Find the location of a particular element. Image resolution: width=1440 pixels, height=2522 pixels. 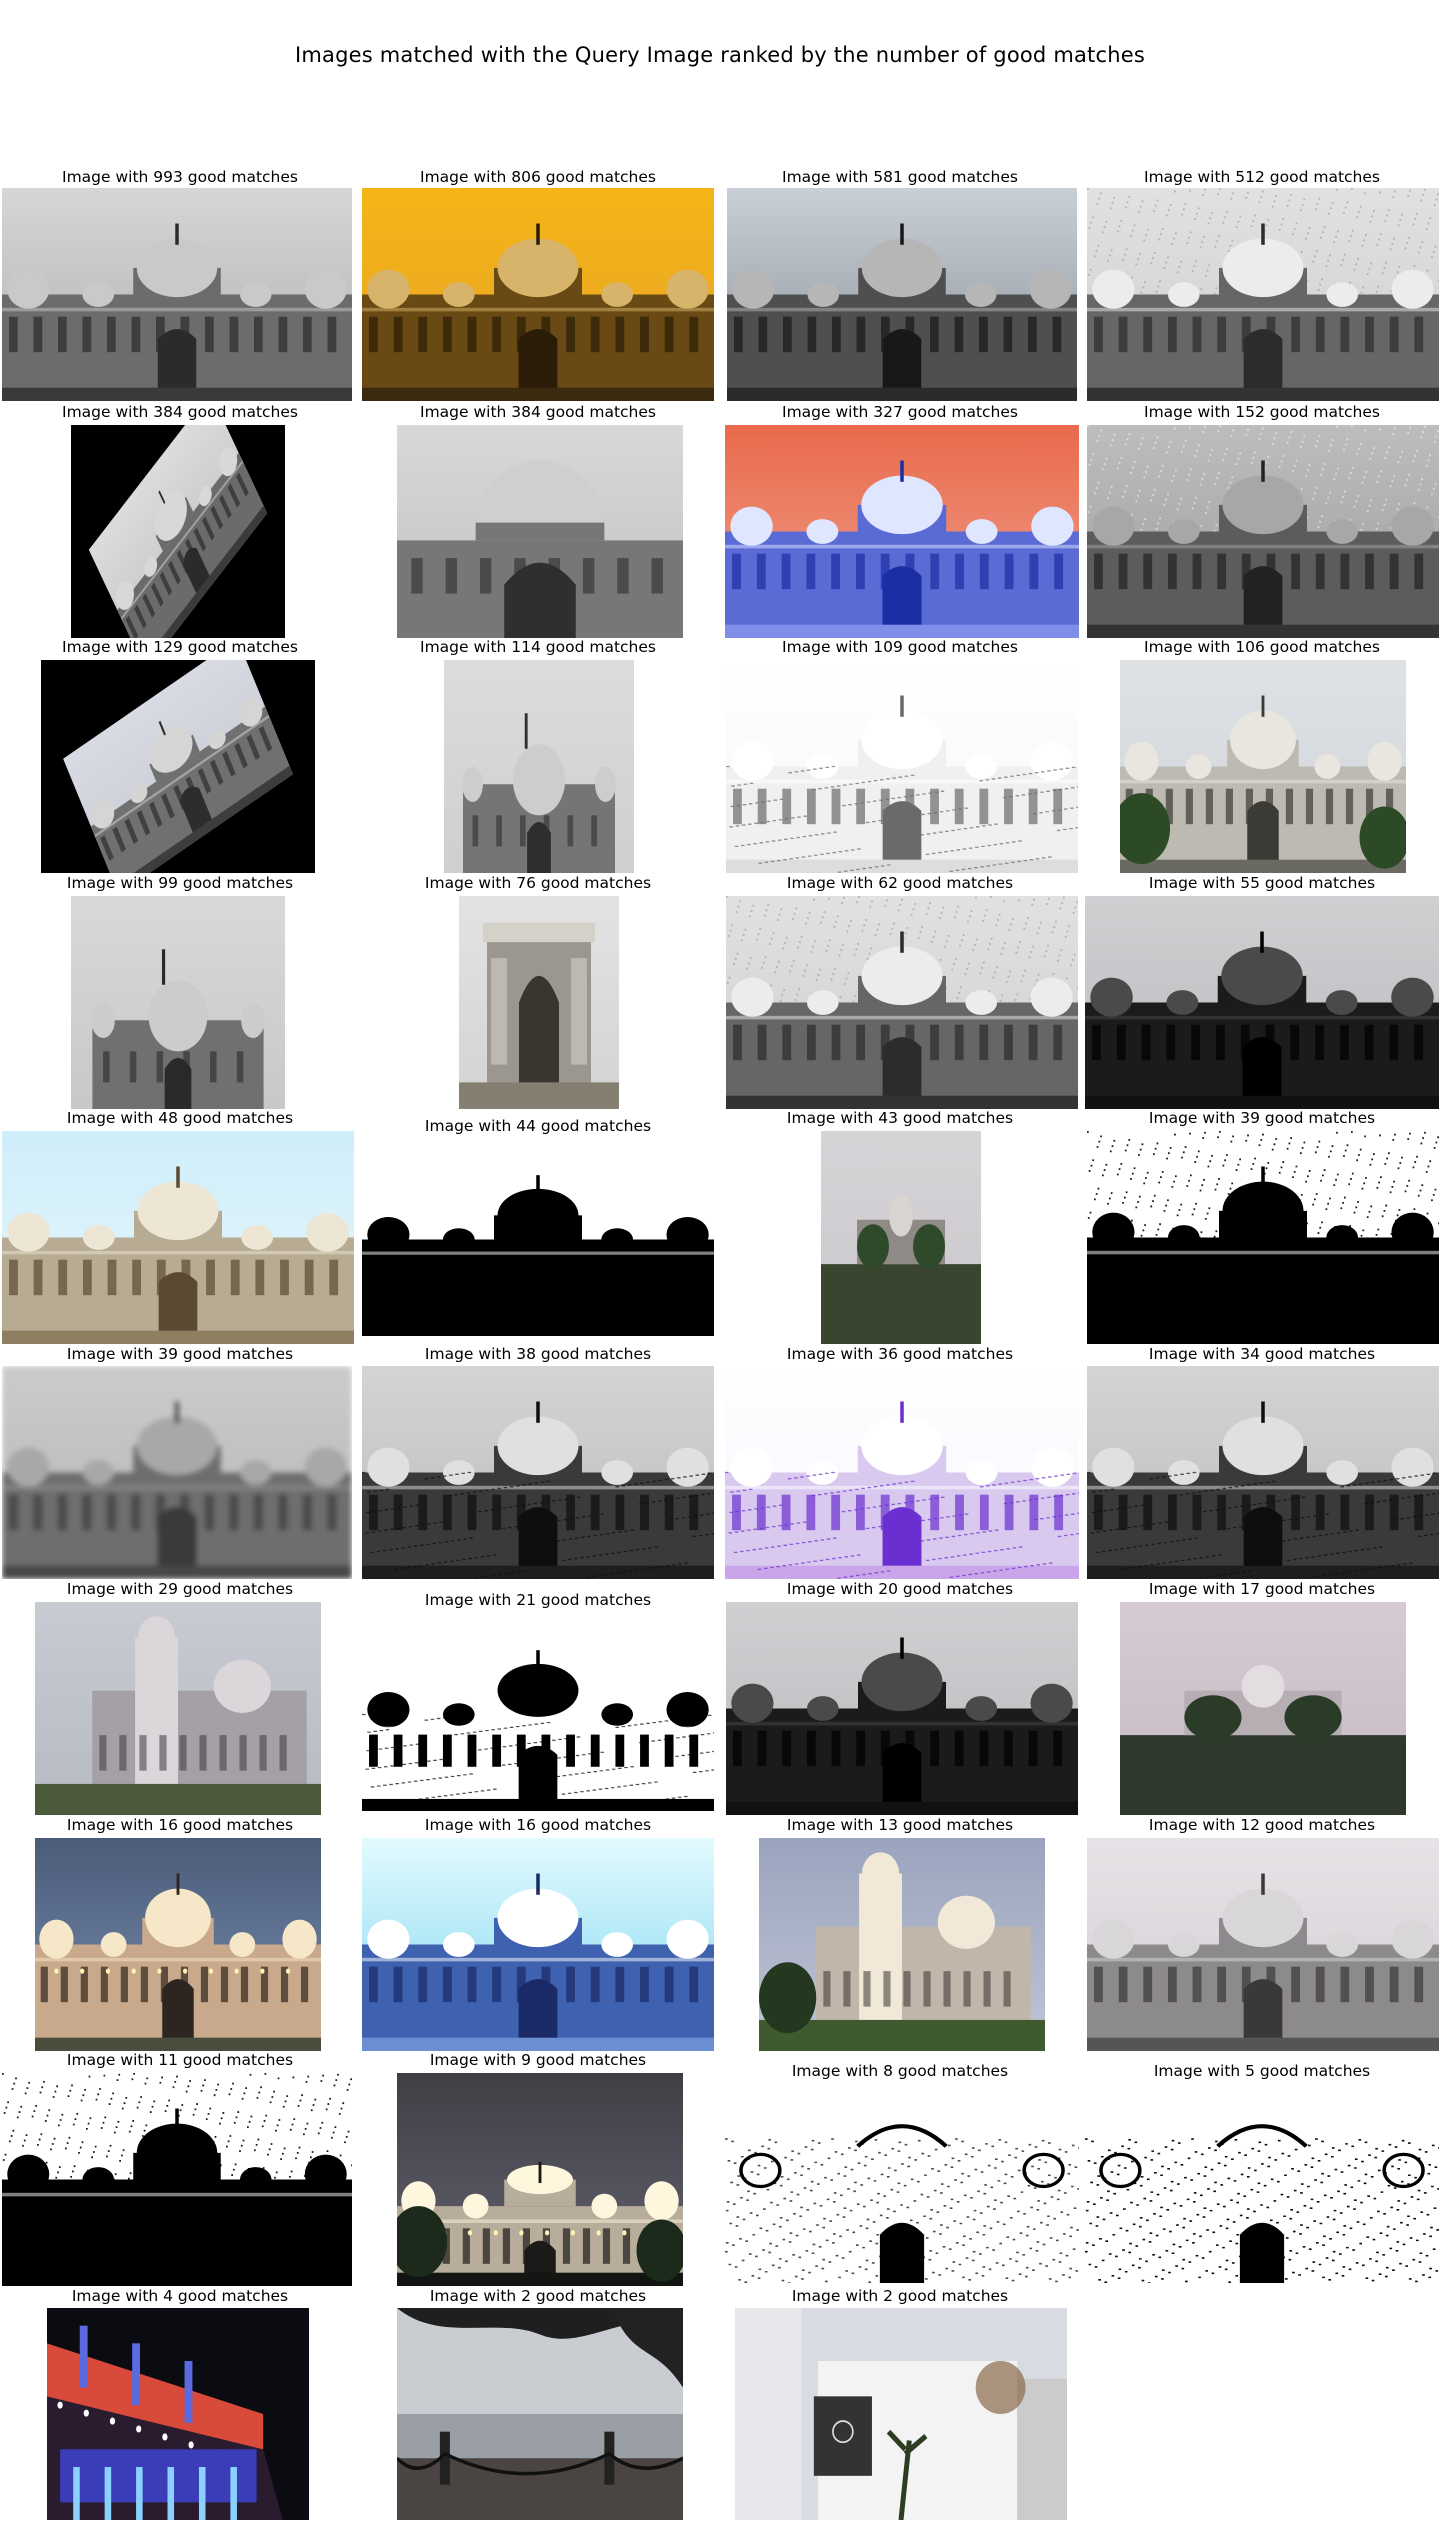

result-item: Image with 12 good matches is located at coordinates (1261, 1933).